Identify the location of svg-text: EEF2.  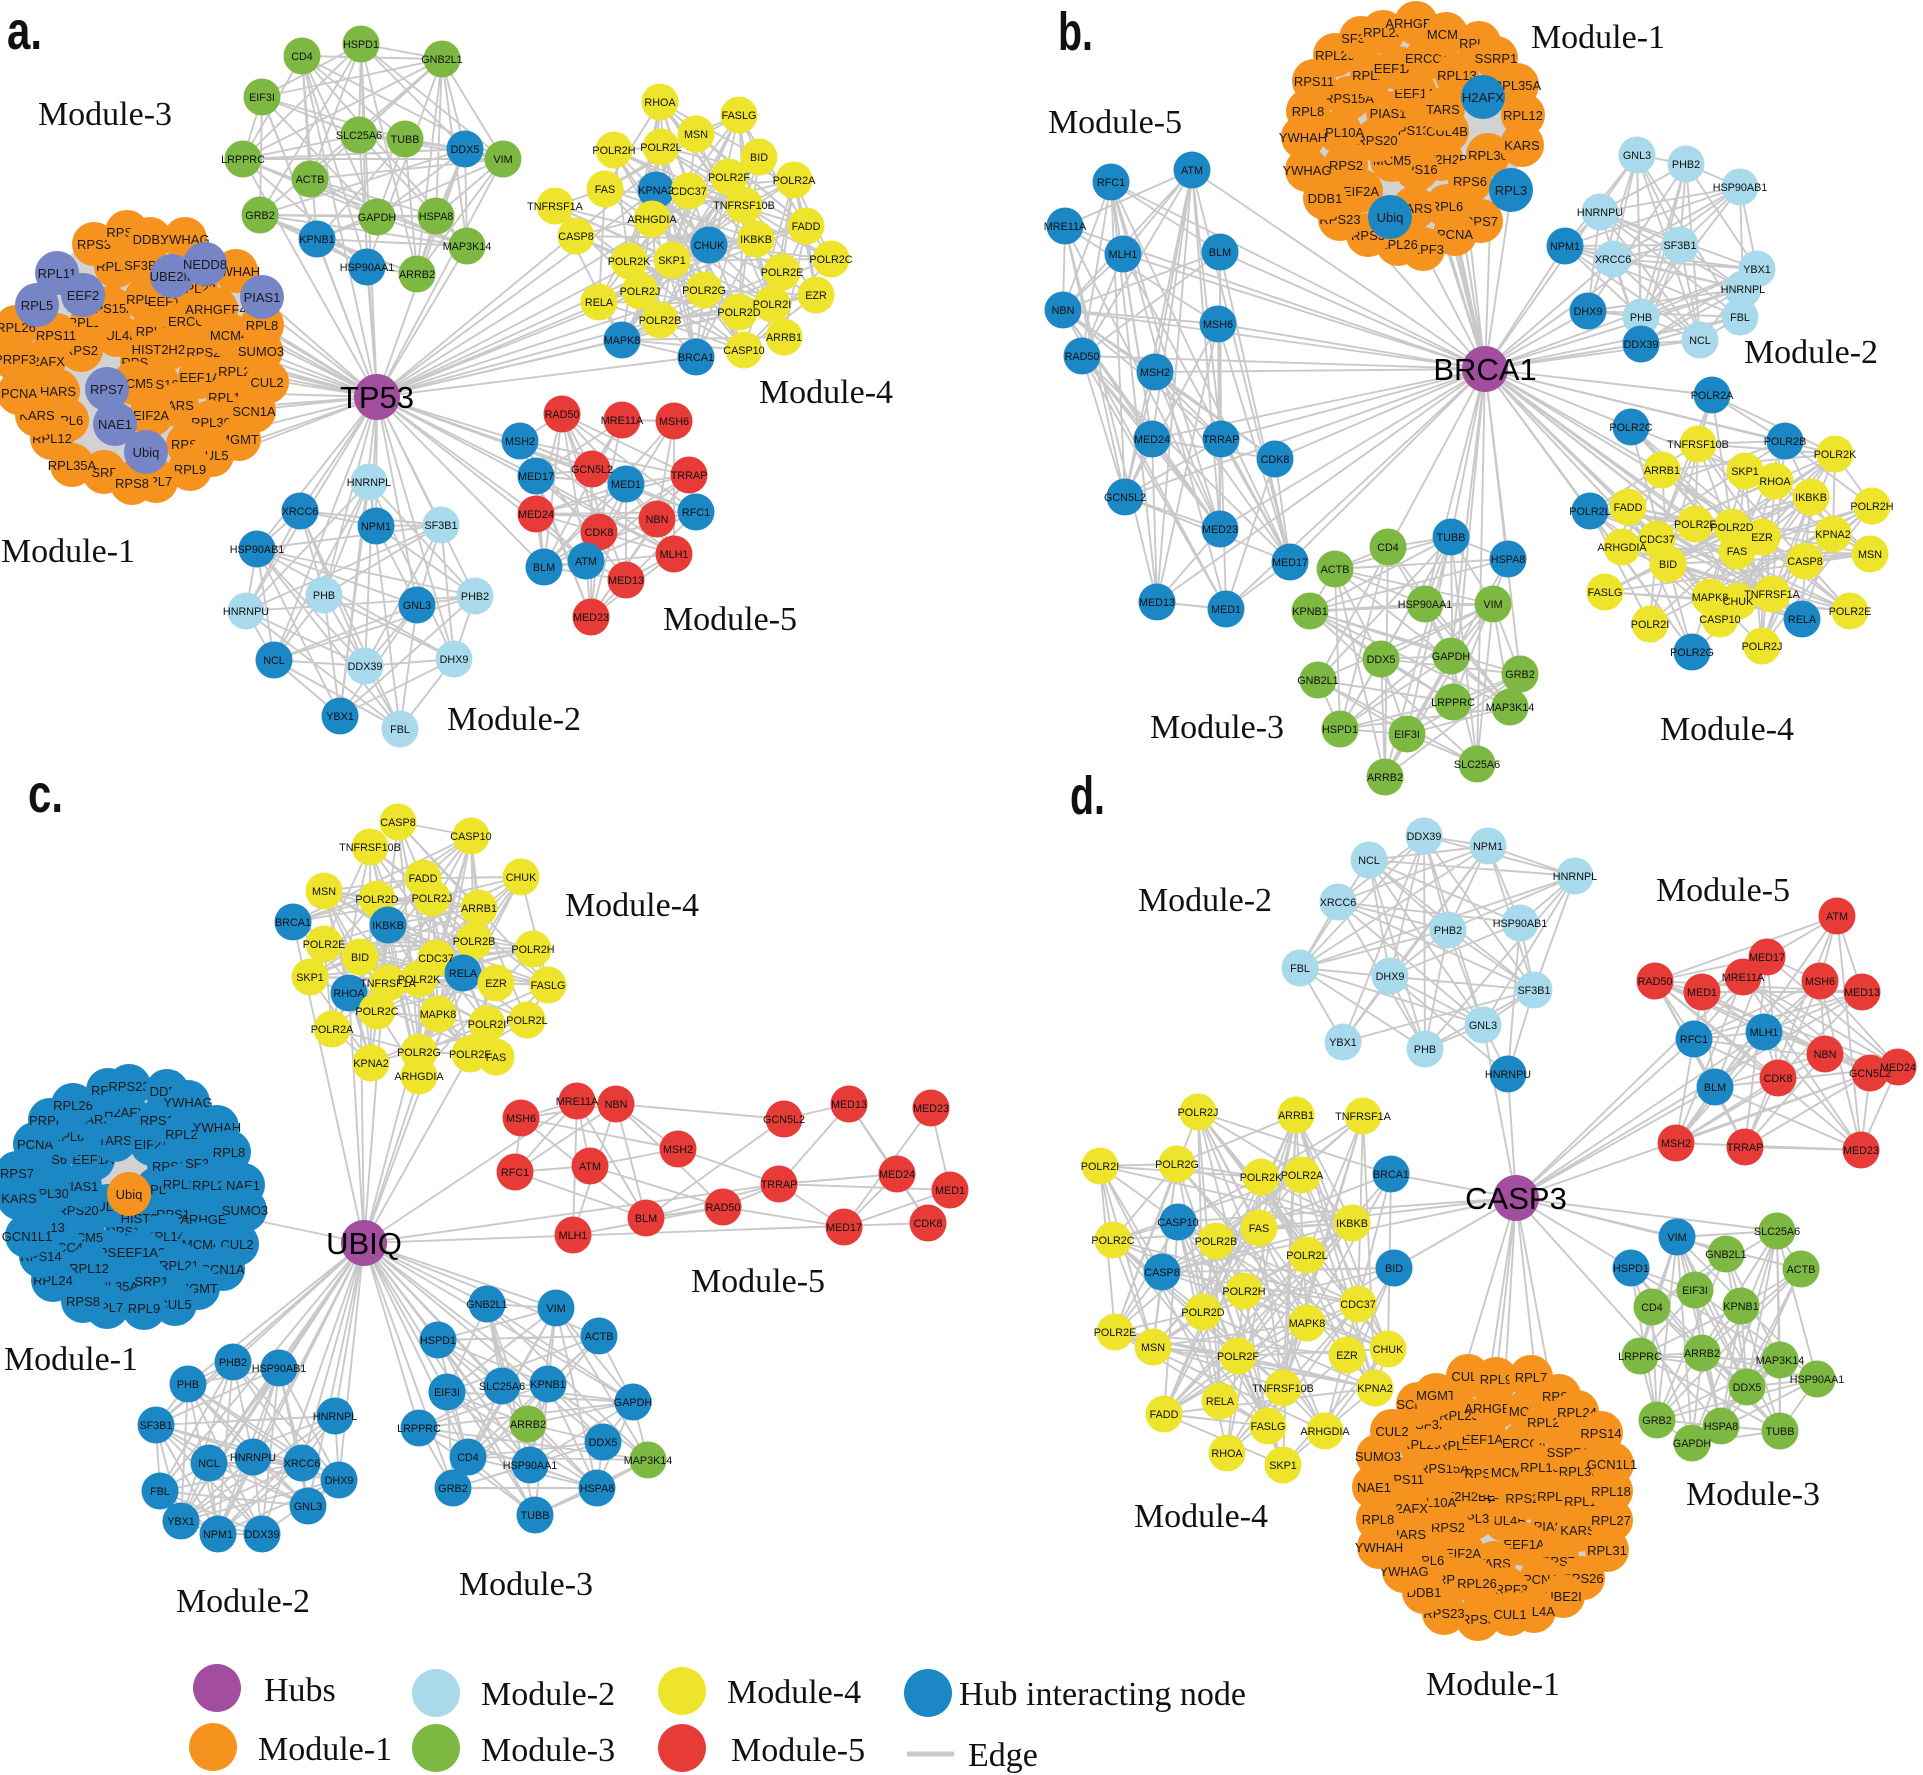
(83, 295).